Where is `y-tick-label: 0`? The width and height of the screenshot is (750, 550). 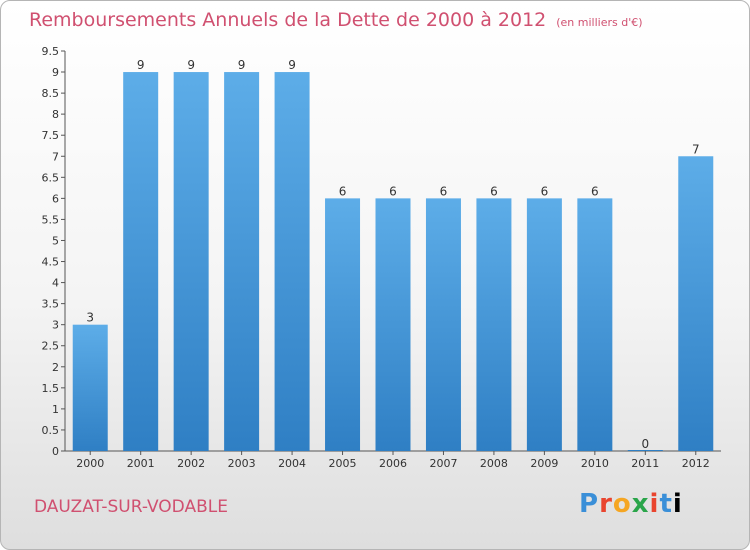 y-tick-label: 0 is located at coordinates (55, 451).